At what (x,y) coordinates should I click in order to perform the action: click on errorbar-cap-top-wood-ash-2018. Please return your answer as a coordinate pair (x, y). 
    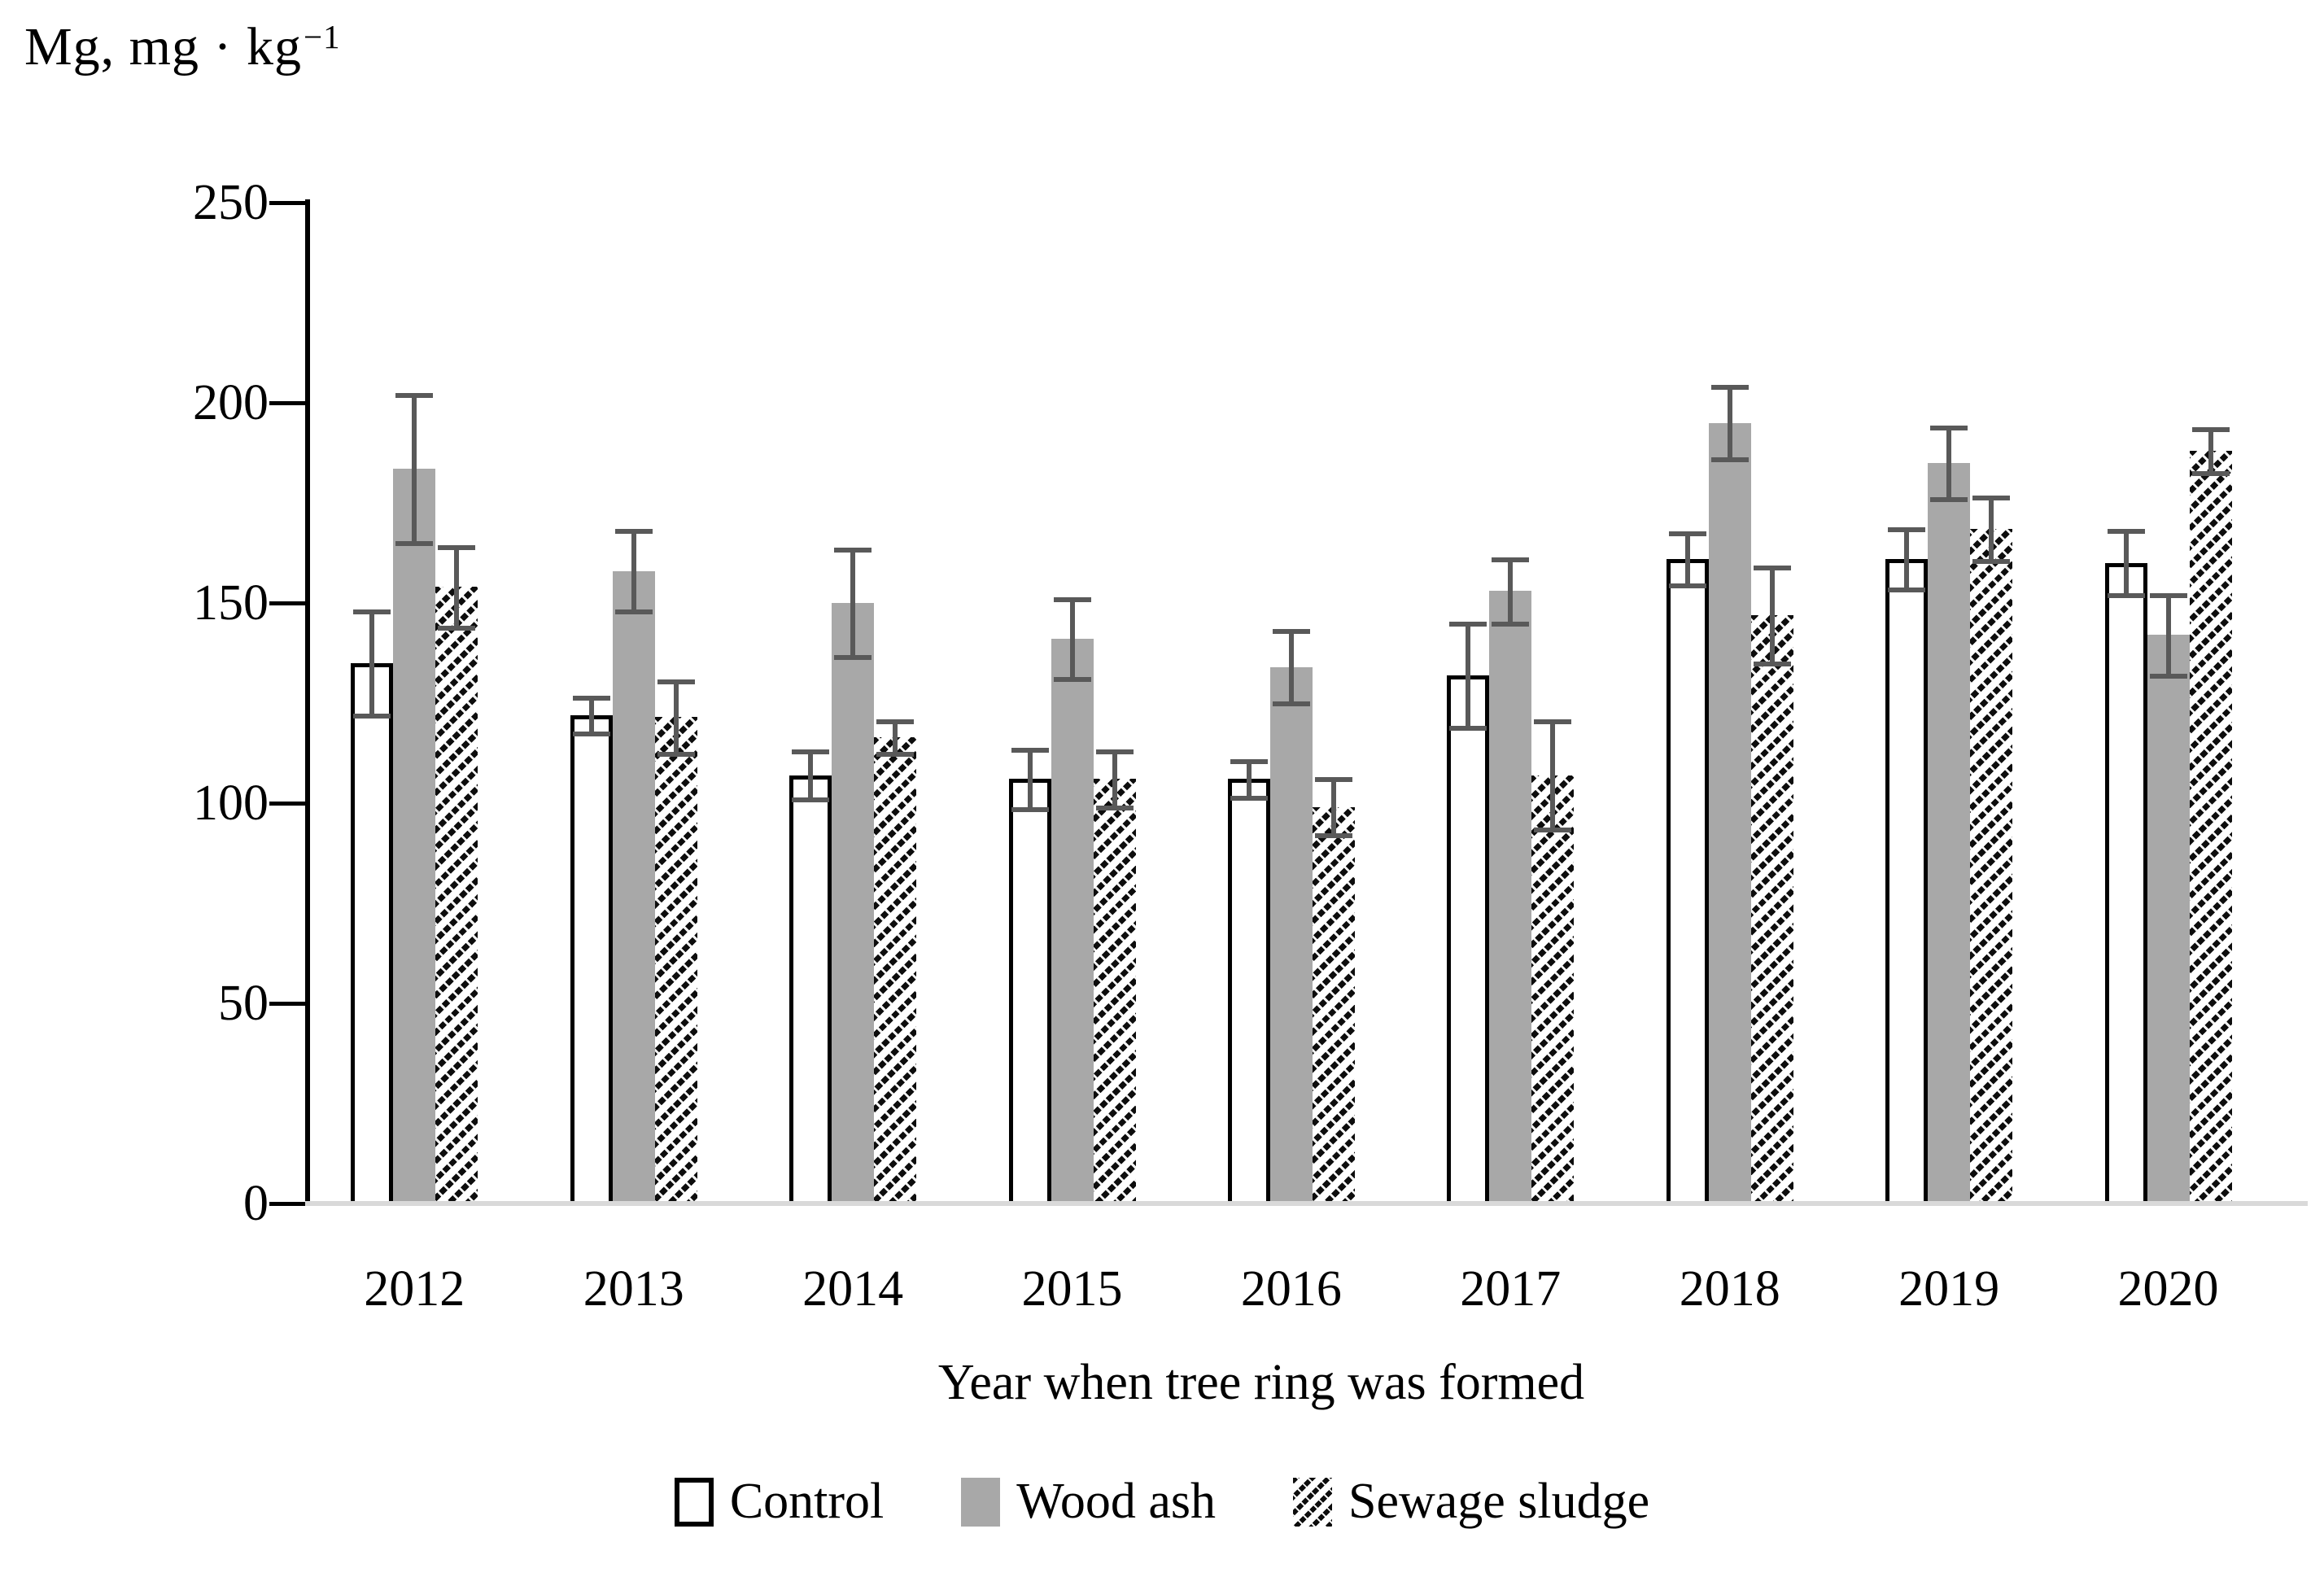
    Looking at the image, I should click on (1729, 388).